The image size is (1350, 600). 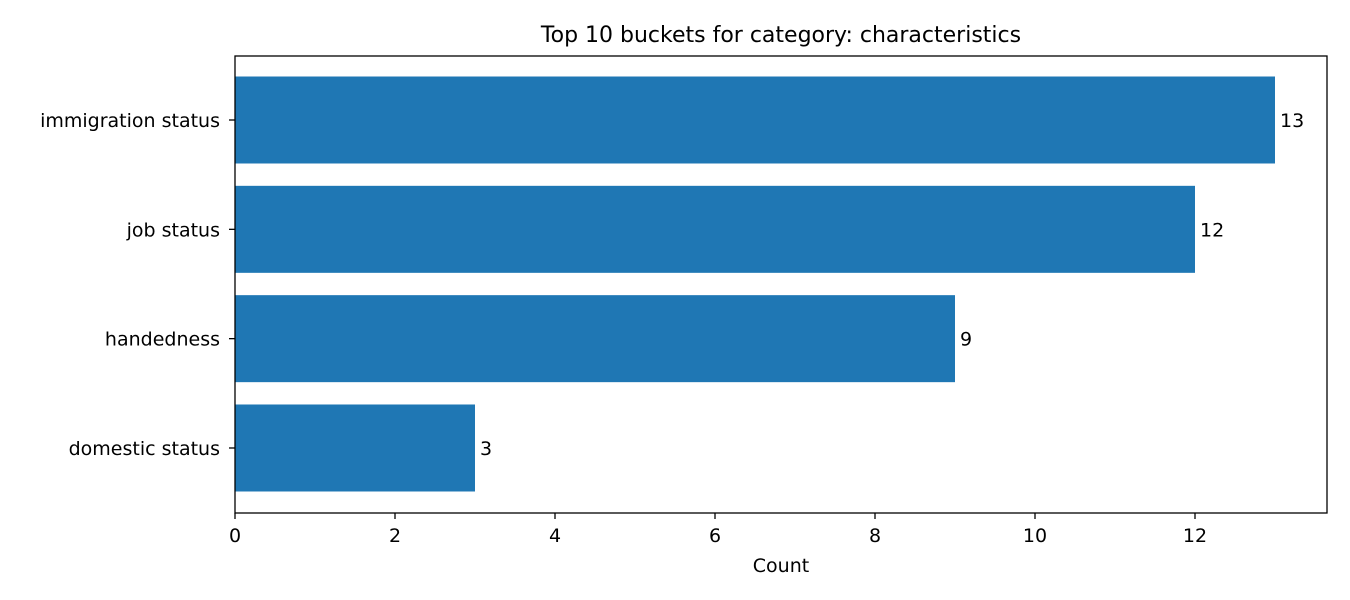 I want to click on bar-immigration-status, so click(x=755, y=120).